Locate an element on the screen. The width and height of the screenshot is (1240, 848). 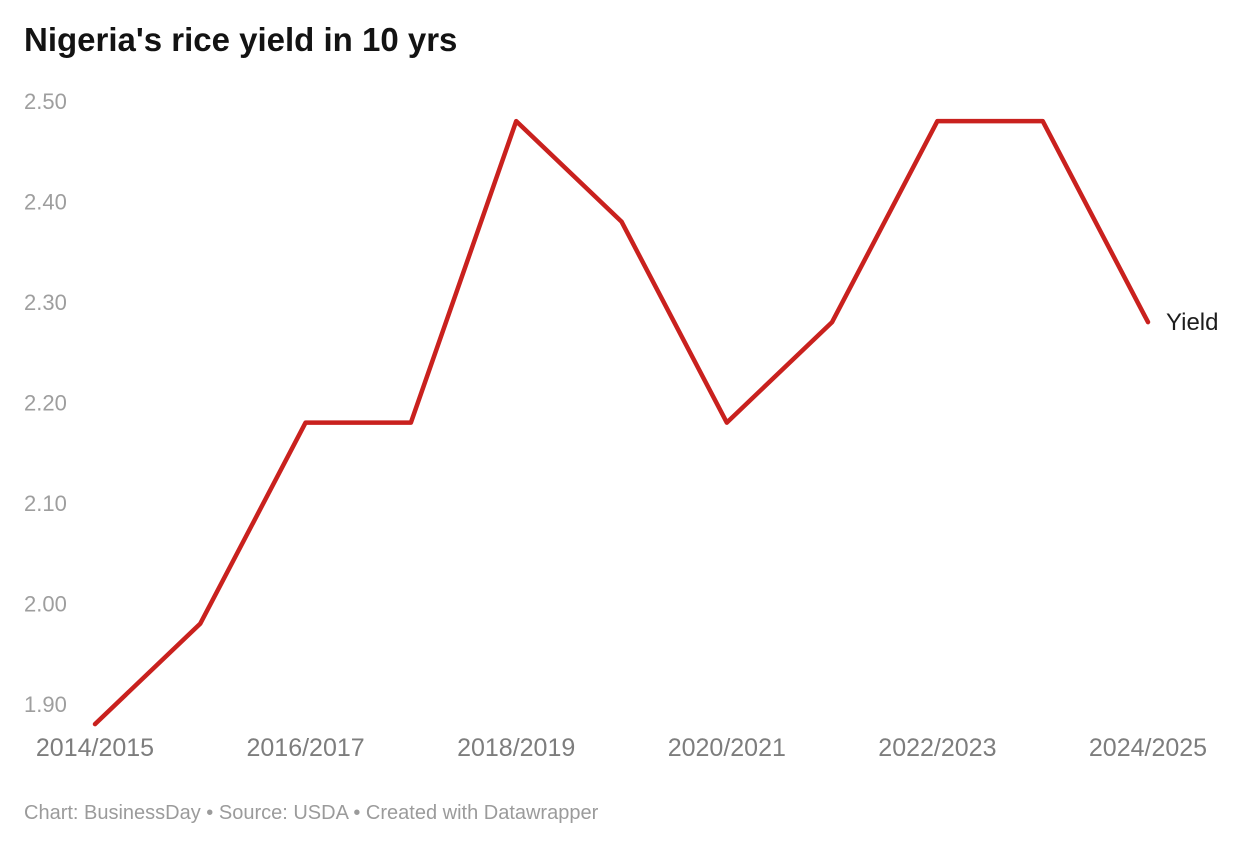
x-axis-tick-label: 2014/2015 is located at coordinates (95, 748).